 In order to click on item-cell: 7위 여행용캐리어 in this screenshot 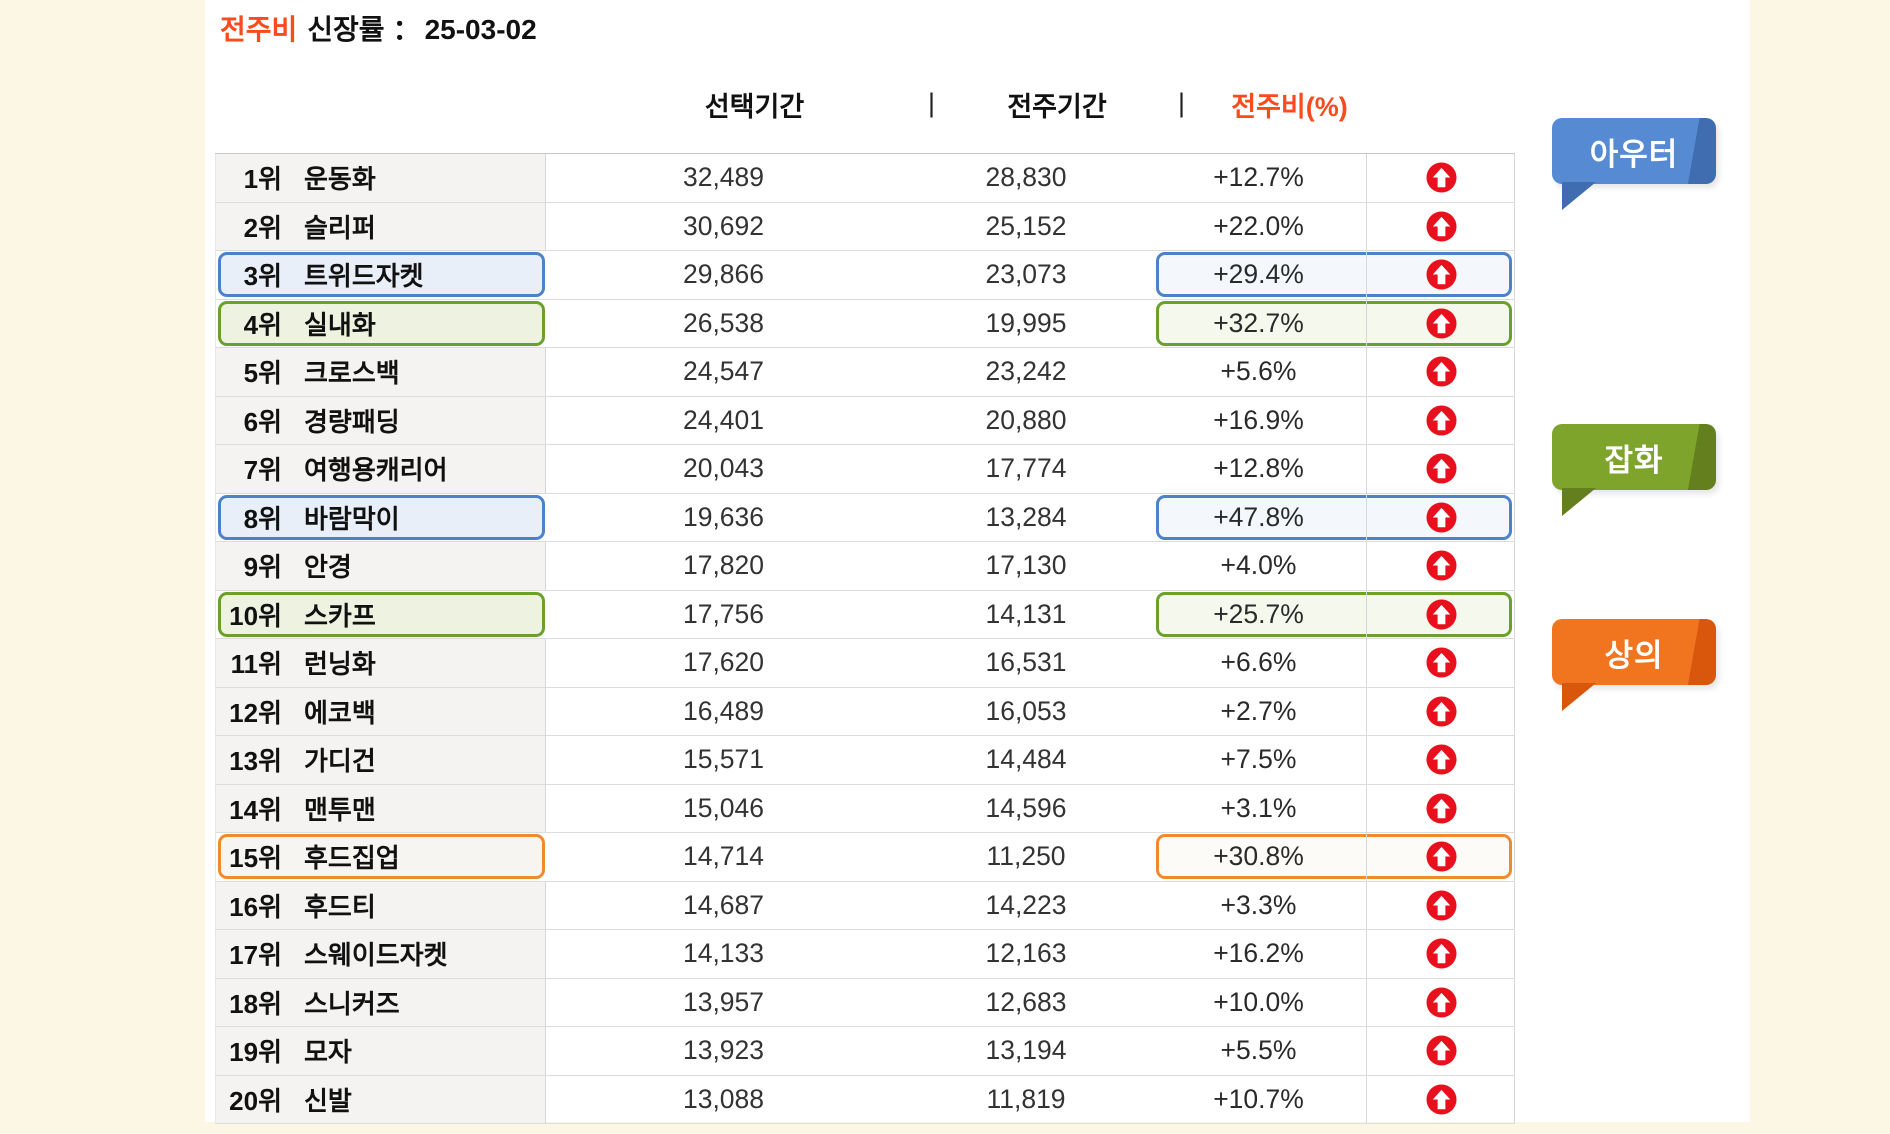, I will do `click(381, 469)`.